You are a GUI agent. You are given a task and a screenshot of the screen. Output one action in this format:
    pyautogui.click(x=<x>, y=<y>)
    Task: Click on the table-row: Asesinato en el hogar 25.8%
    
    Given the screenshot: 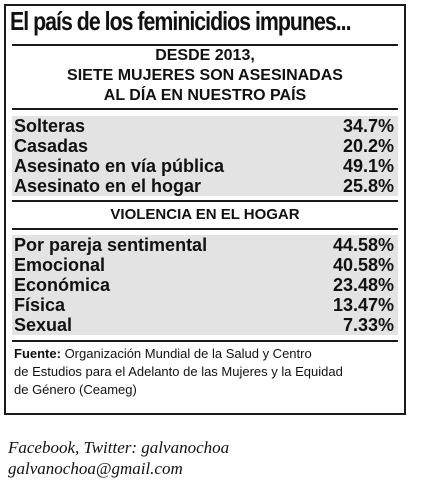 What is the action you would take?
    pyautogui.click(x=205, y=186)
    